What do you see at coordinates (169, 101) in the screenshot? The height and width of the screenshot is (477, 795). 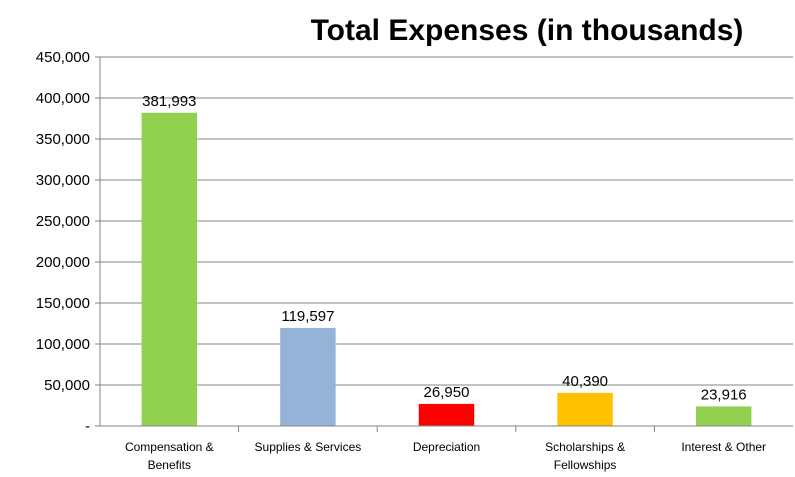 I see `data-label: 381,993` at bounding box center [169, 101].